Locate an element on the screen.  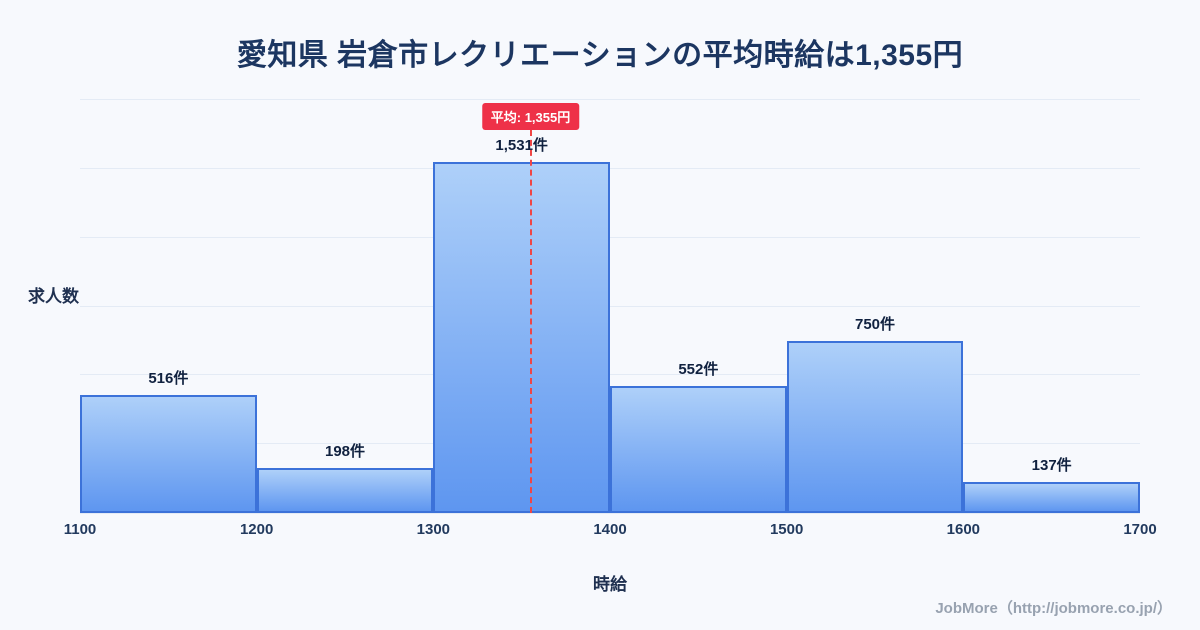
x-tick-label: 1100 is located at coordinates (80, 529).